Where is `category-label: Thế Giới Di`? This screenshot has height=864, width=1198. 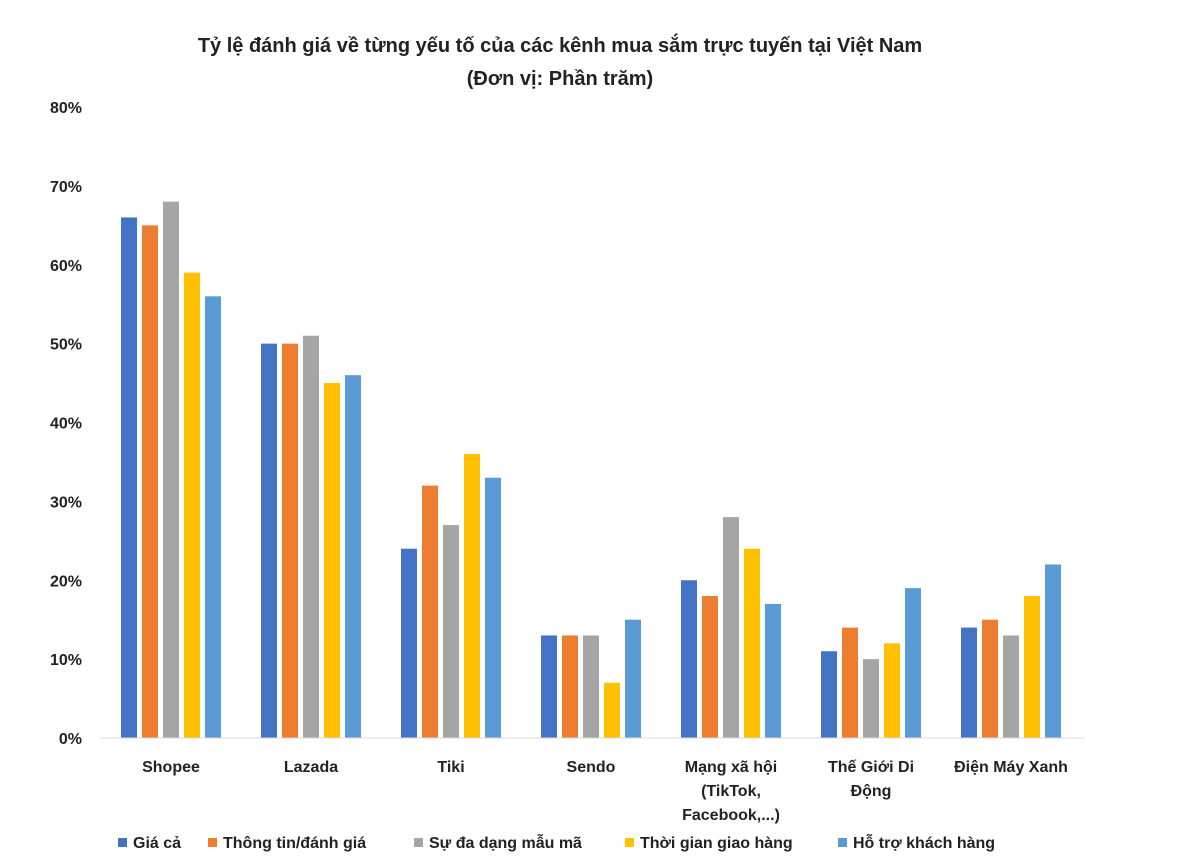 category-label: Thế Giới Di is located at coordinates (871, 767).